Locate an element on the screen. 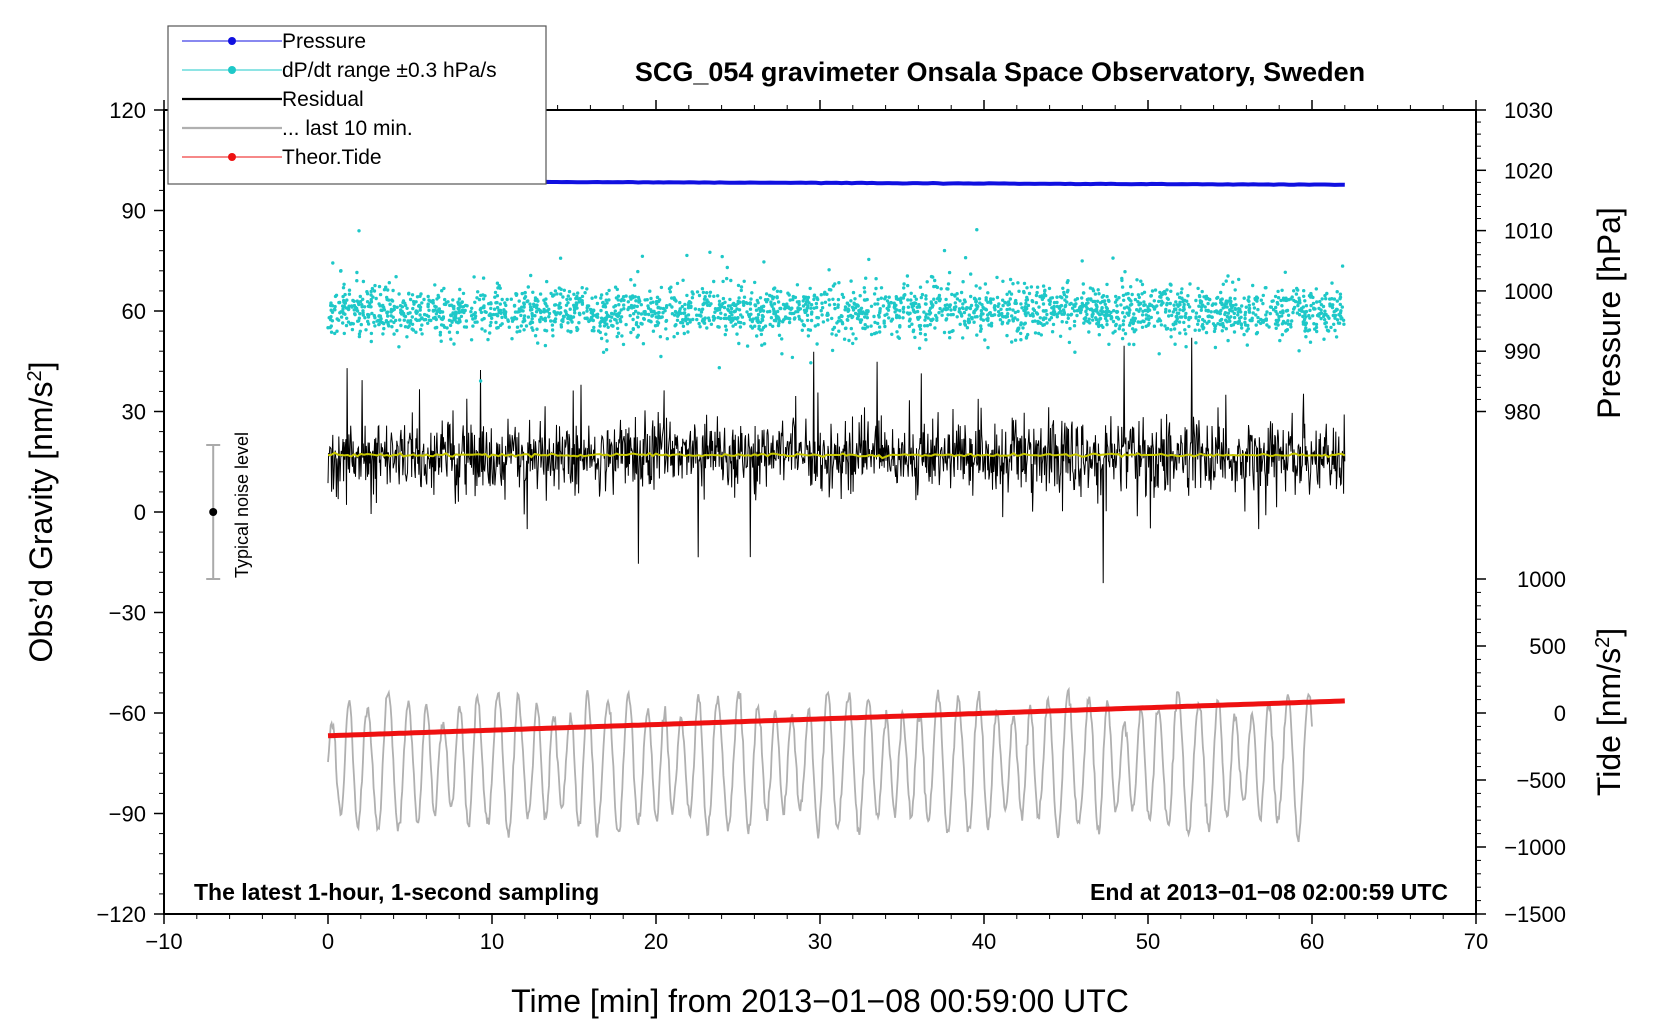  pressure-tick-label: 1020 is located at coordinates (1528, 170).